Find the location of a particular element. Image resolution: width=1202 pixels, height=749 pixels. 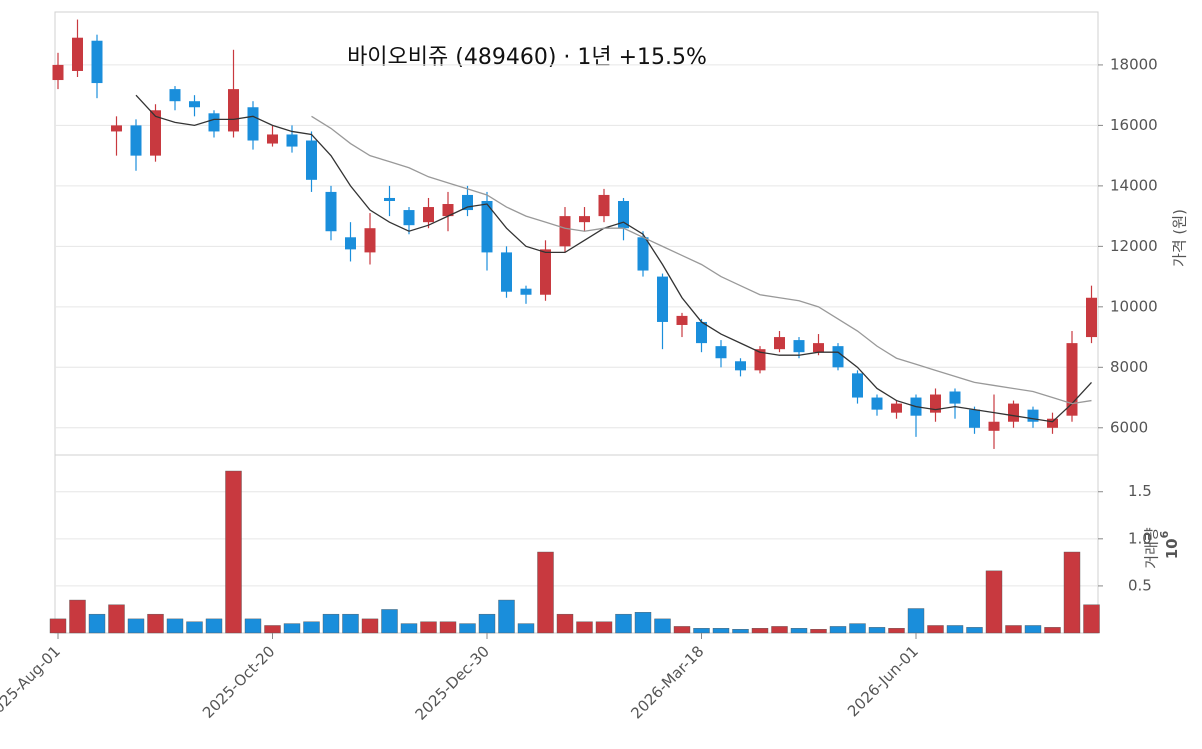

volume-scale: 106 is located at coordinates (1169, 544).